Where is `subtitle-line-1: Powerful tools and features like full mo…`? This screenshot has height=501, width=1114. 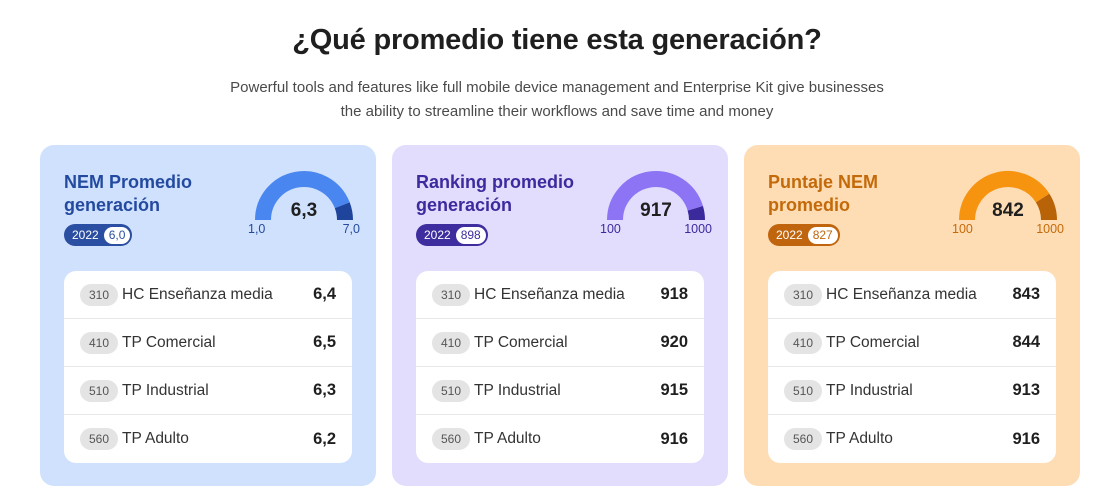
subtitle-line-1: Powerful tools and features like full mo… is located at coordinates (557, 87).